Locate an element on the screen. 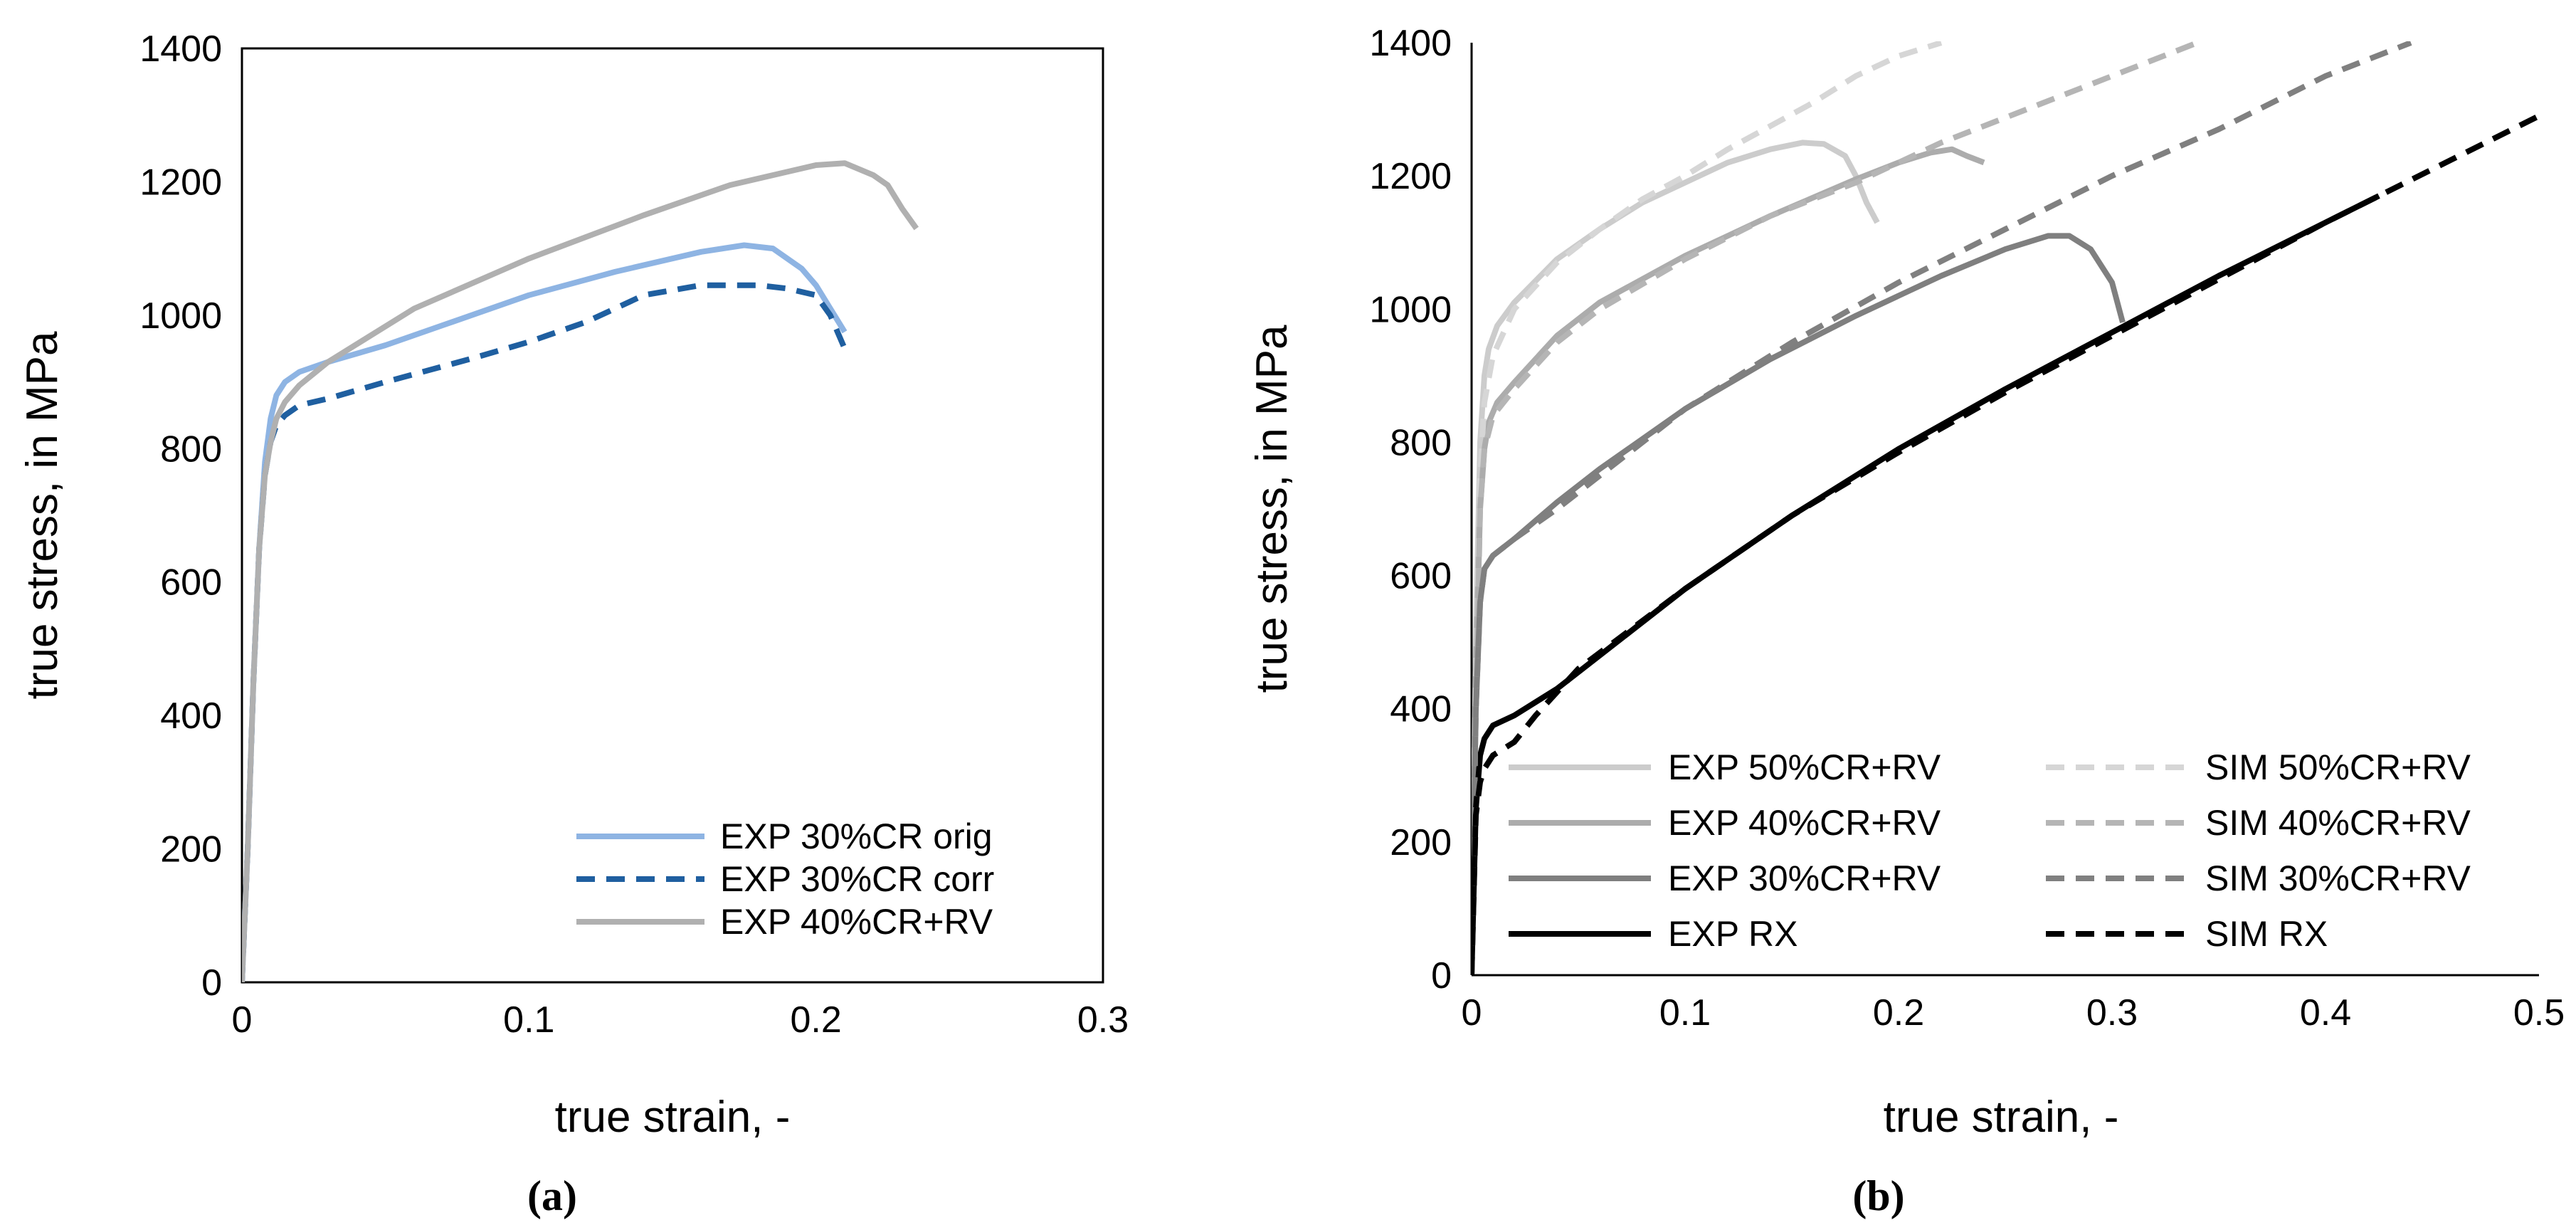 The image size is (2576, 1230). legend-item: EXP 30%CR orig is located at coordinates (784, 836).